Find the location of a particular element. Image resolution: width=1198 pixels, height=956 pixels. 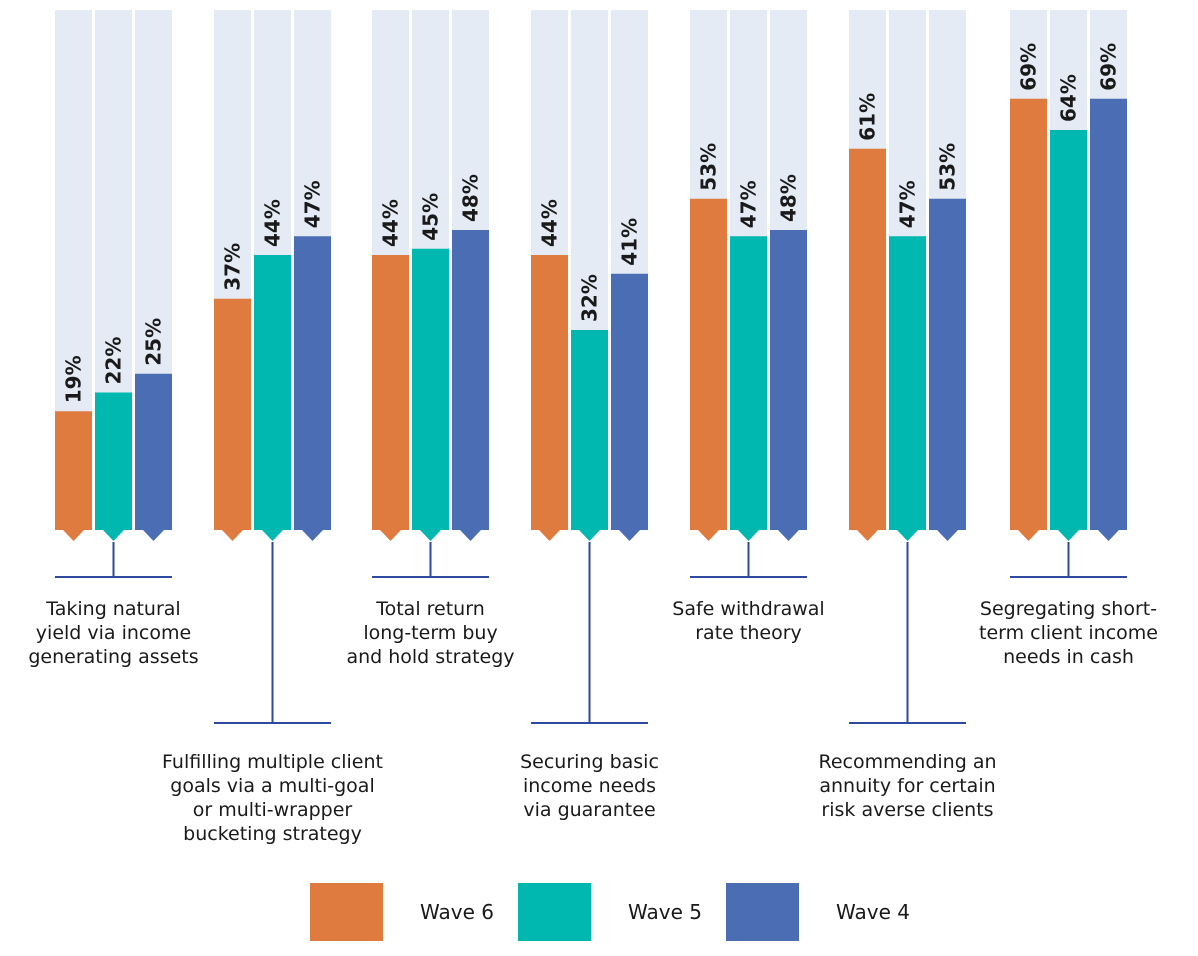

legend: Wave 6 Wave 5 Wave 4 is located at coordinates (599, 918).